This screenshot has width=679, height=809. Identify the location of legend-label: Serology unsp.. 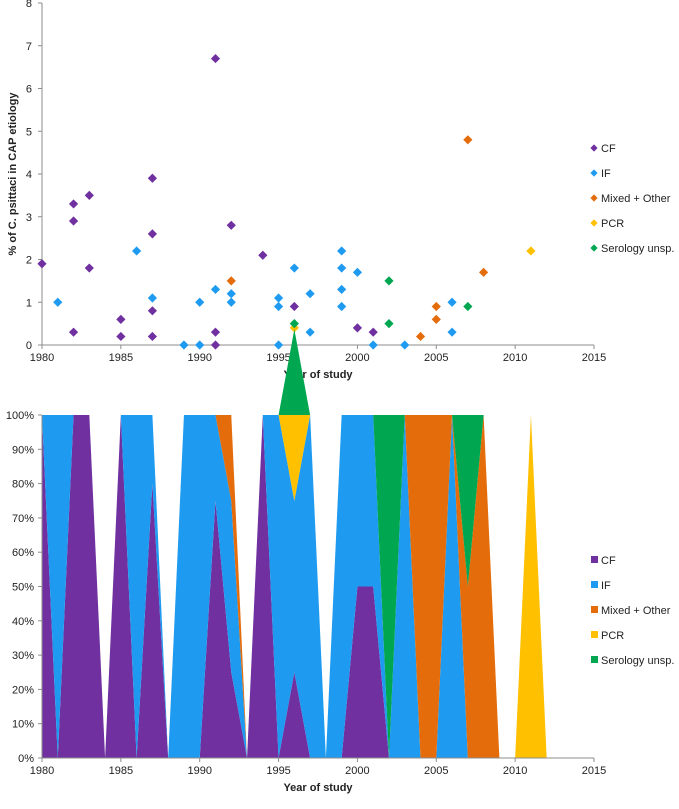
(637, 249).